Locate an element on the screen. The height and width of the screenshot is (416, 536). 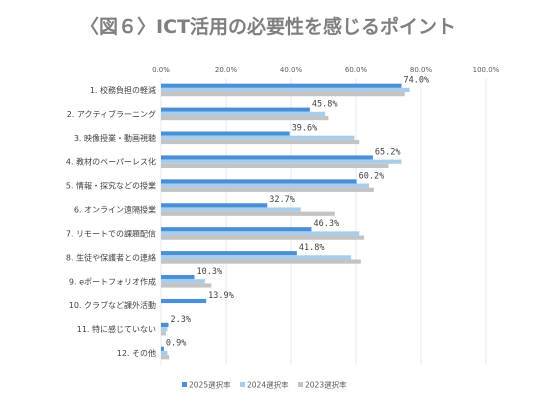
legend: 2025選択率 2024選択率 2023選択率 is located at coordinates (264, 385).